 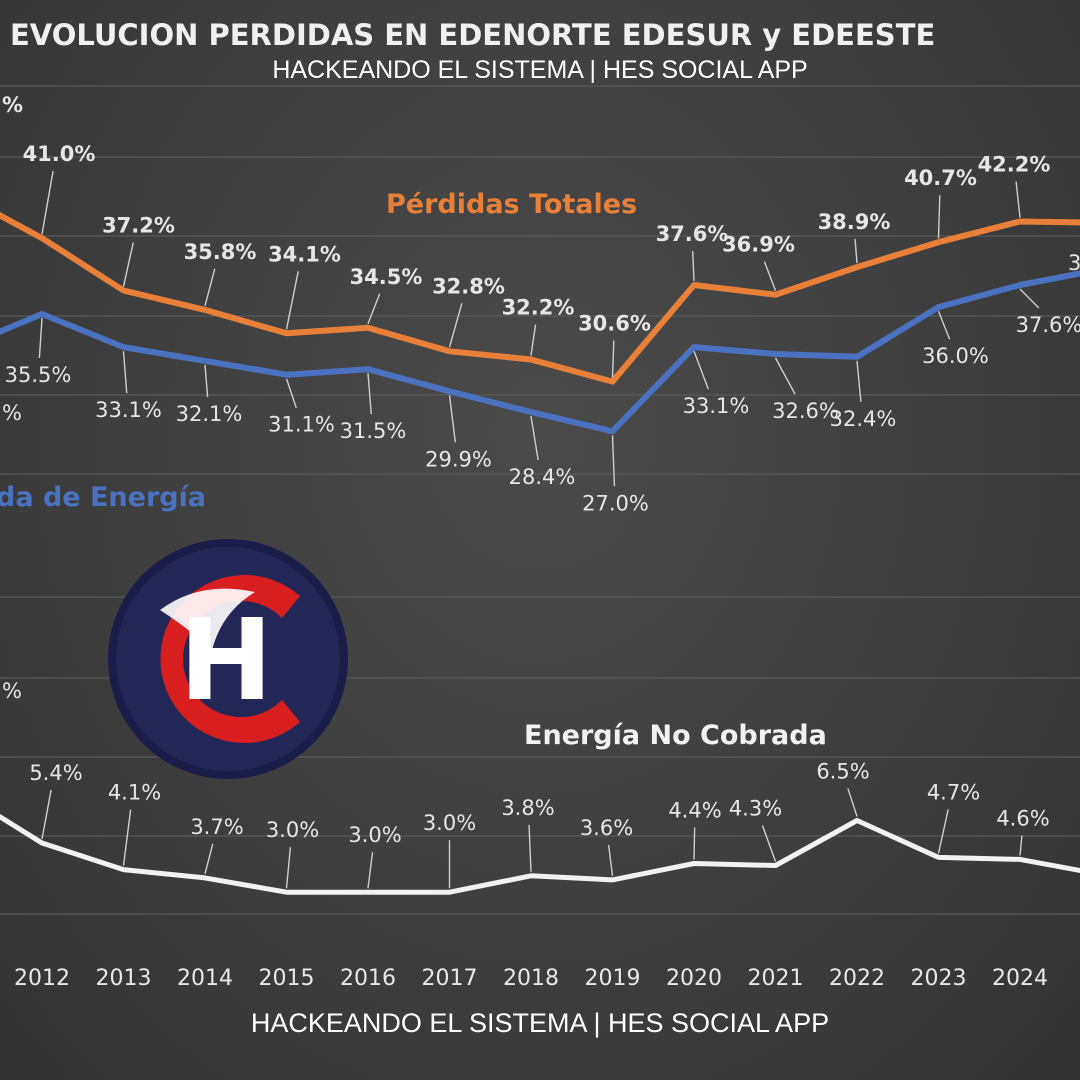 I want to click on x-tick-label: 2019, so click(x=613, y=978).